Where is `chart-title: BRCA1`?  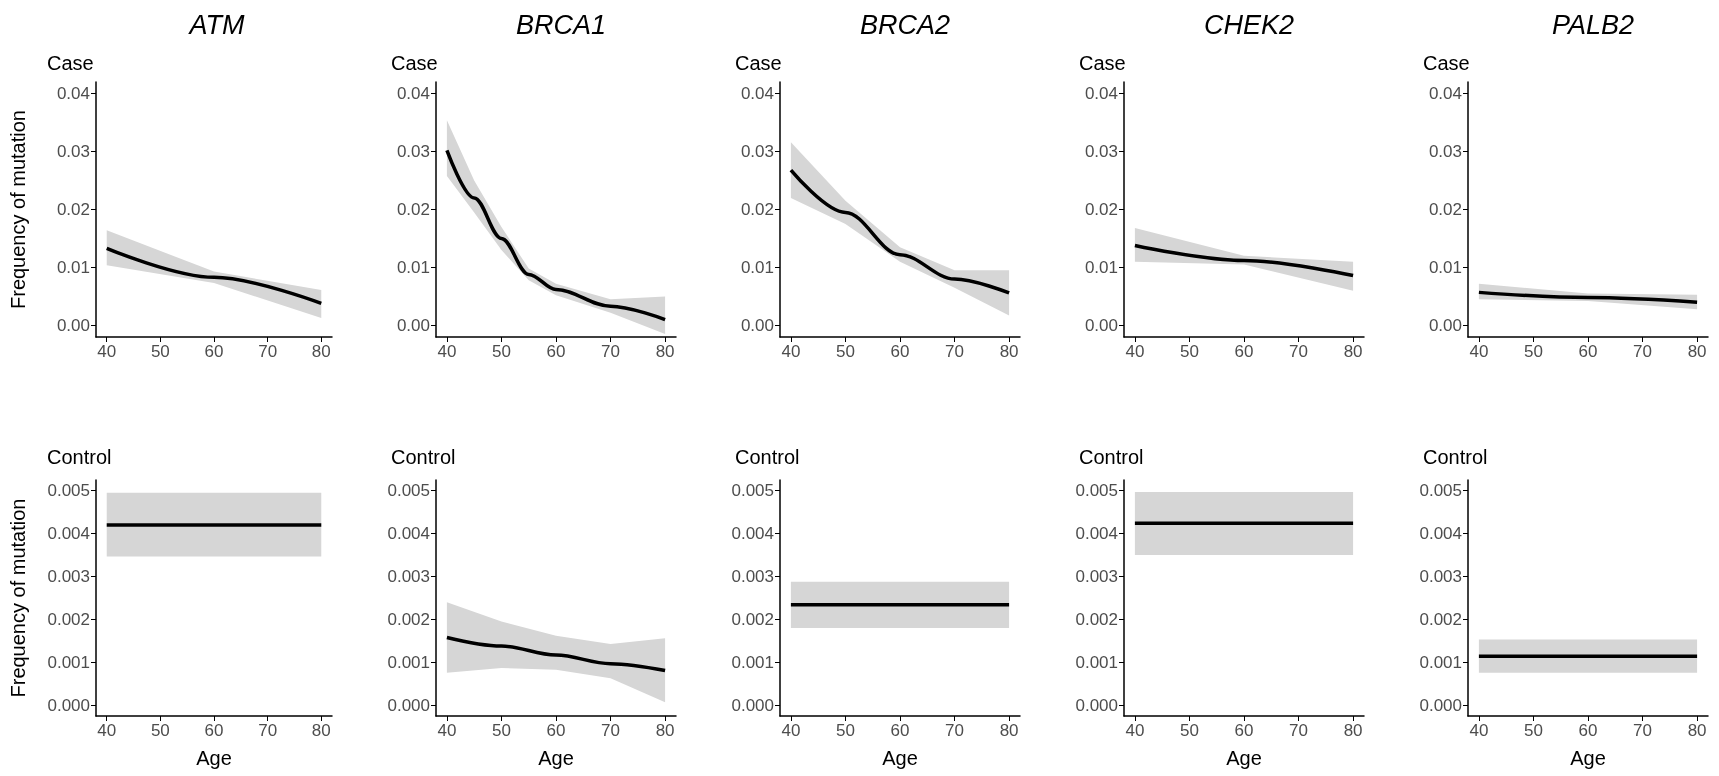
chart-title: BRCA1 is located at coordinates (561, 24).